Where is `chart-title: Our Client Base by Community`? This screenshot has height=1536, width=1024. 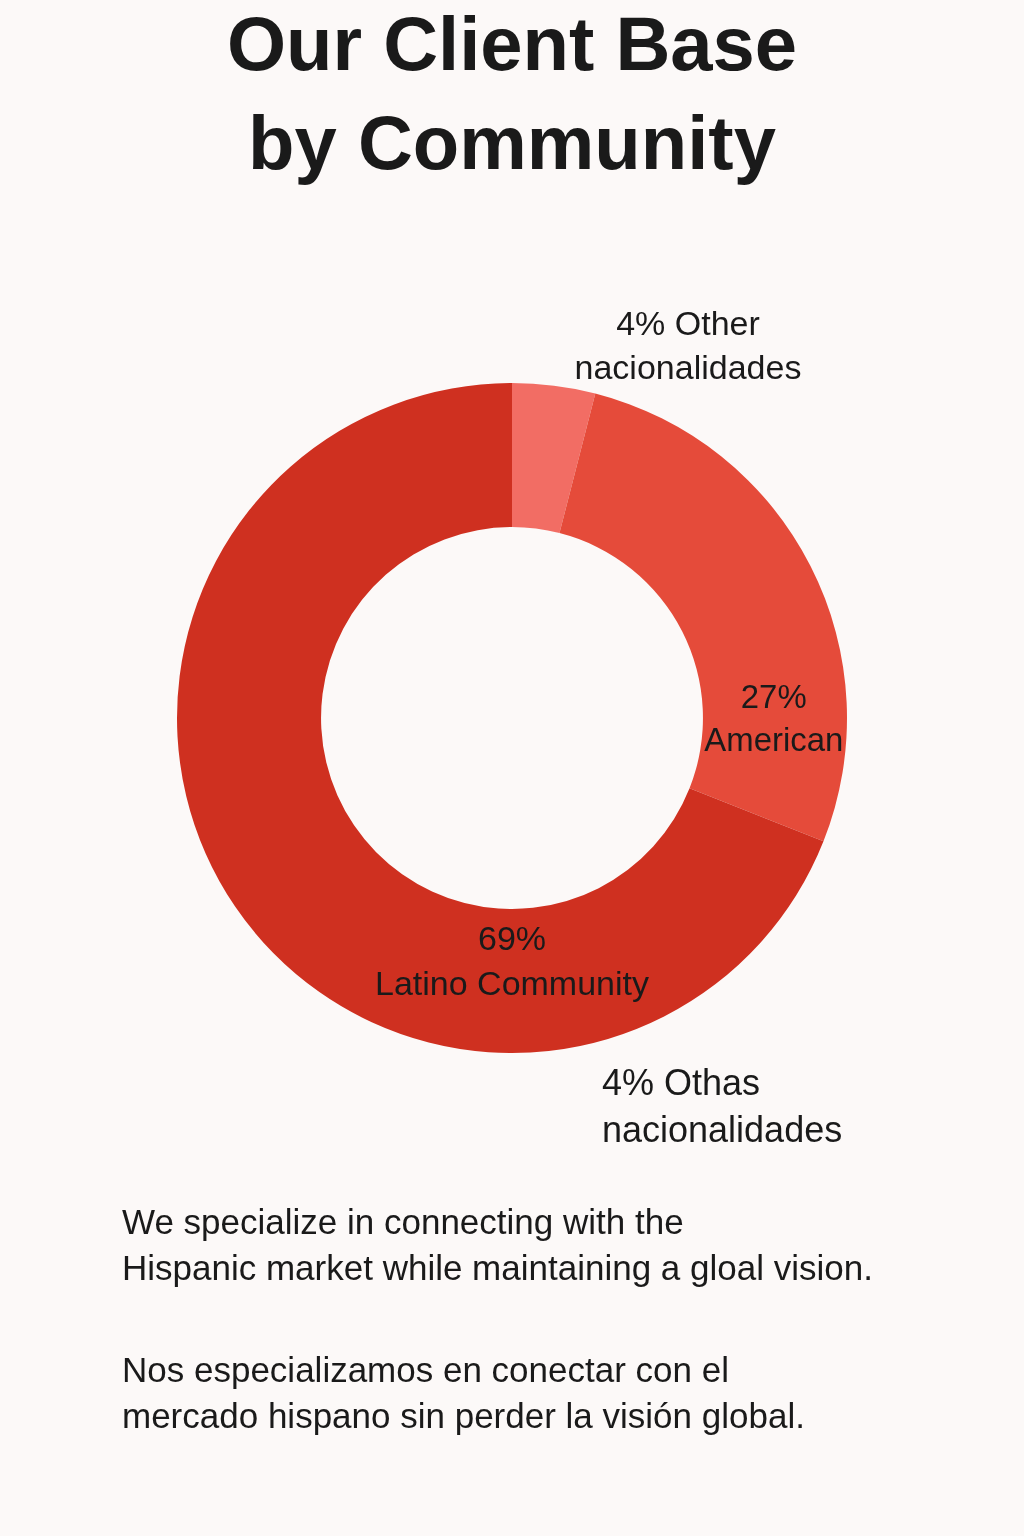 chart-title: Our Client Base by Community is located at coordinates (512, 93).